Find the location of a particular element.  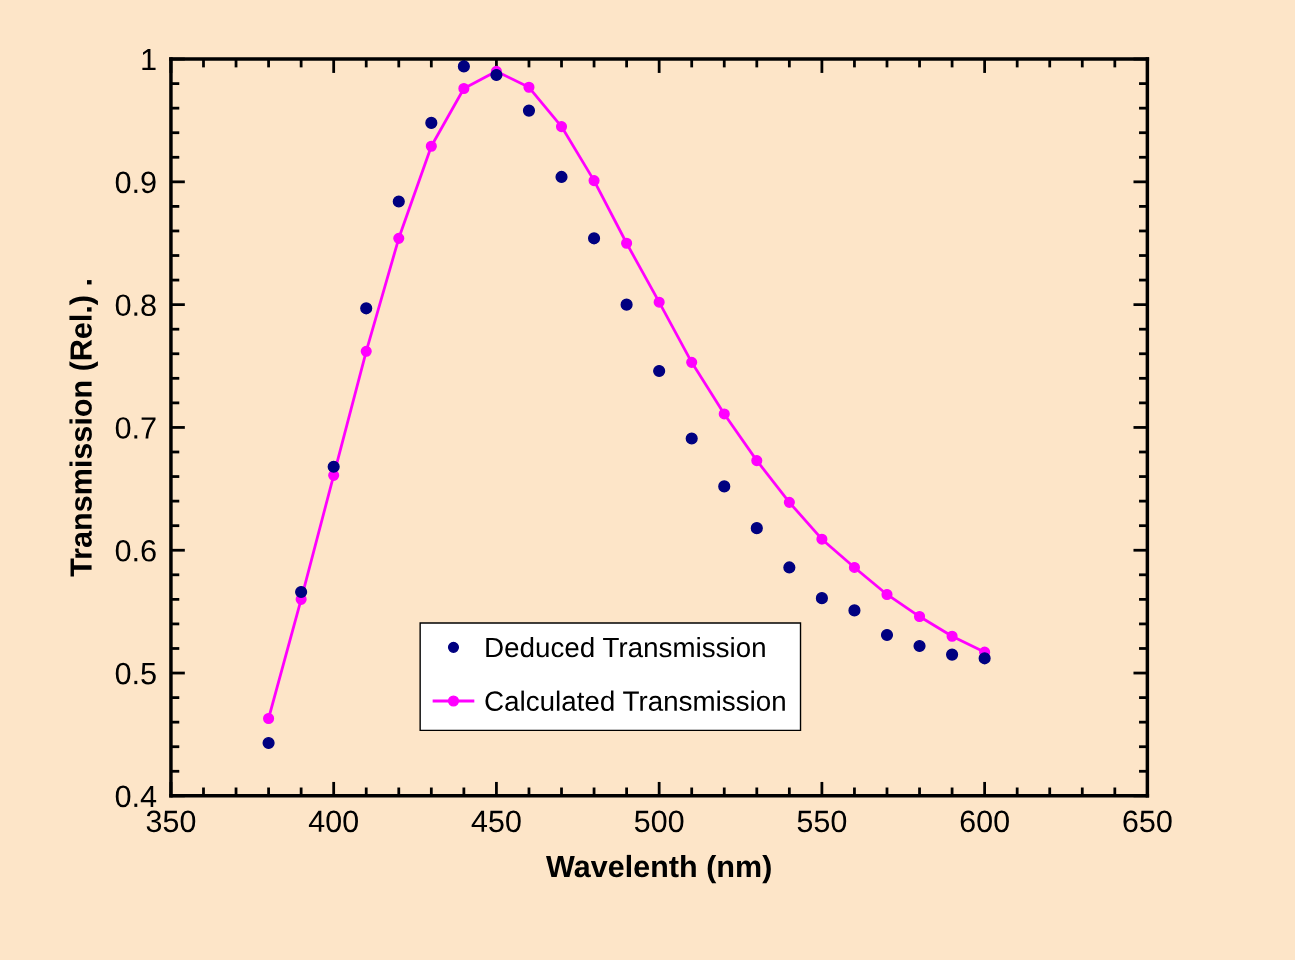

y-tick-label: 0.4 is located at coordinates (136, 796).